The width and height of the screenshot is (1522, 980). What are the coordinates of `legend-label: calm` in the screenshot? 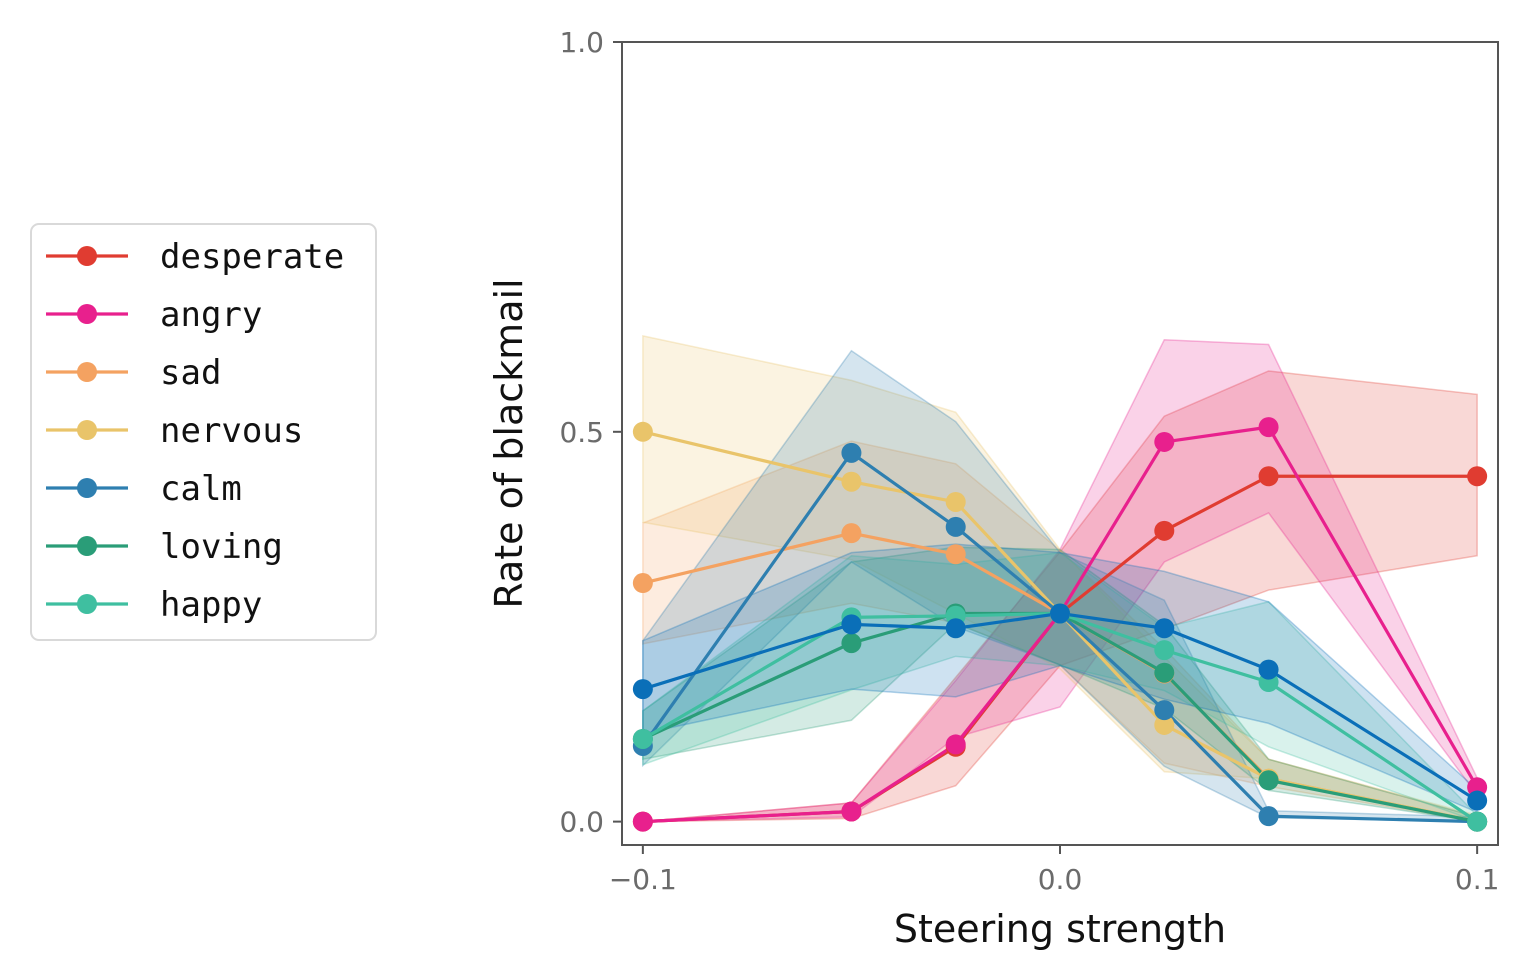 It's located at (201, 489).